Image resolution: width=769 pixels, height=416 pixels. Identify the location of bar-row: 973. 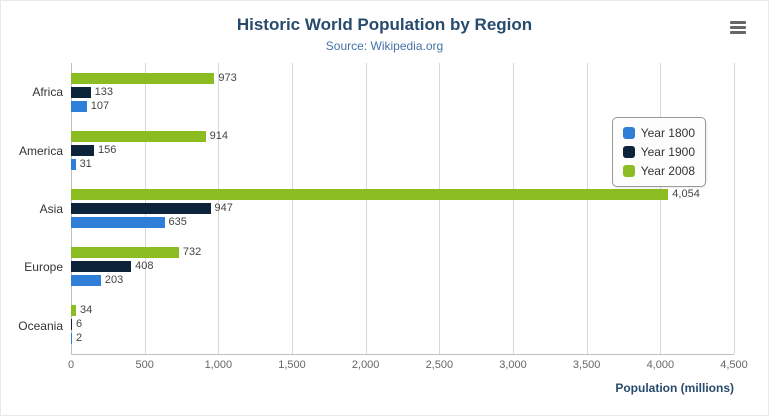
(402, 77).